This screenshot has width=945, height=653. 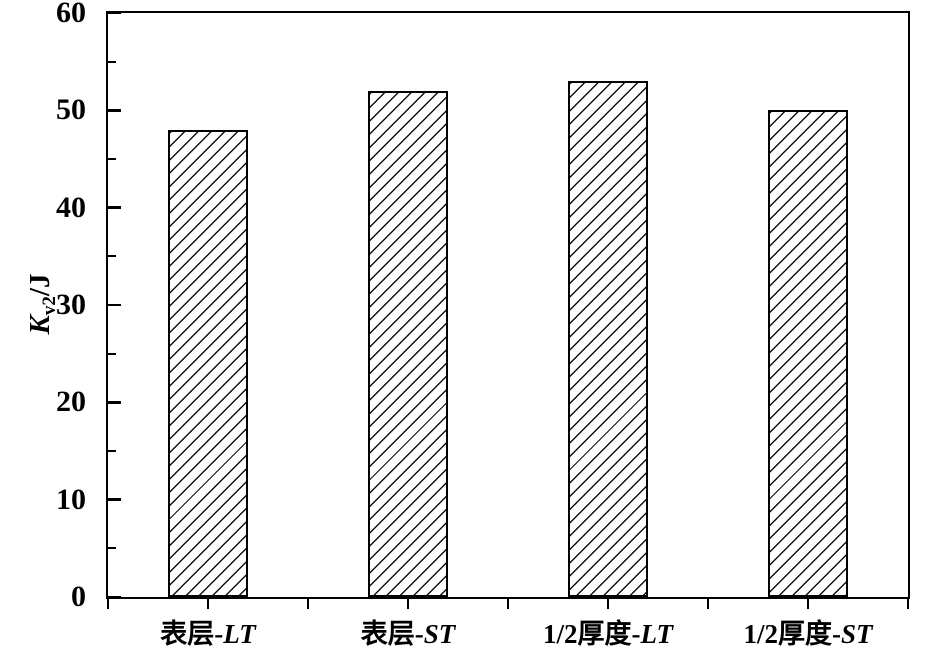 What do you see at coordinates (71, 110) in the screenshot?
I see `y-tick-label: 50` at bounding box center [71, 110].